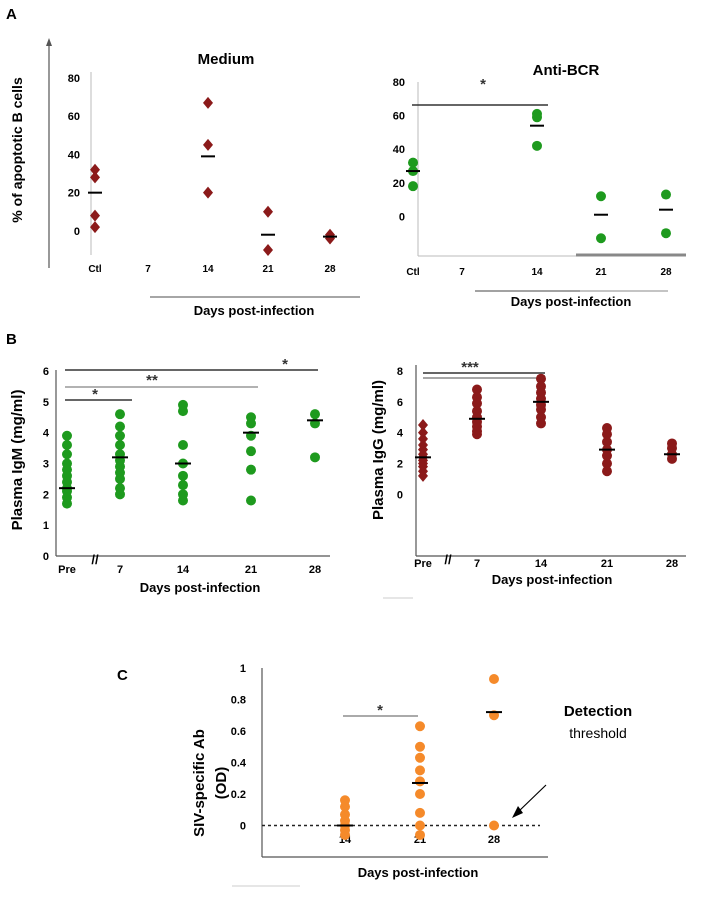 This screenshot has width=709, height=919. I want to click on chart-C-xtick: 28, so click(494, 840).